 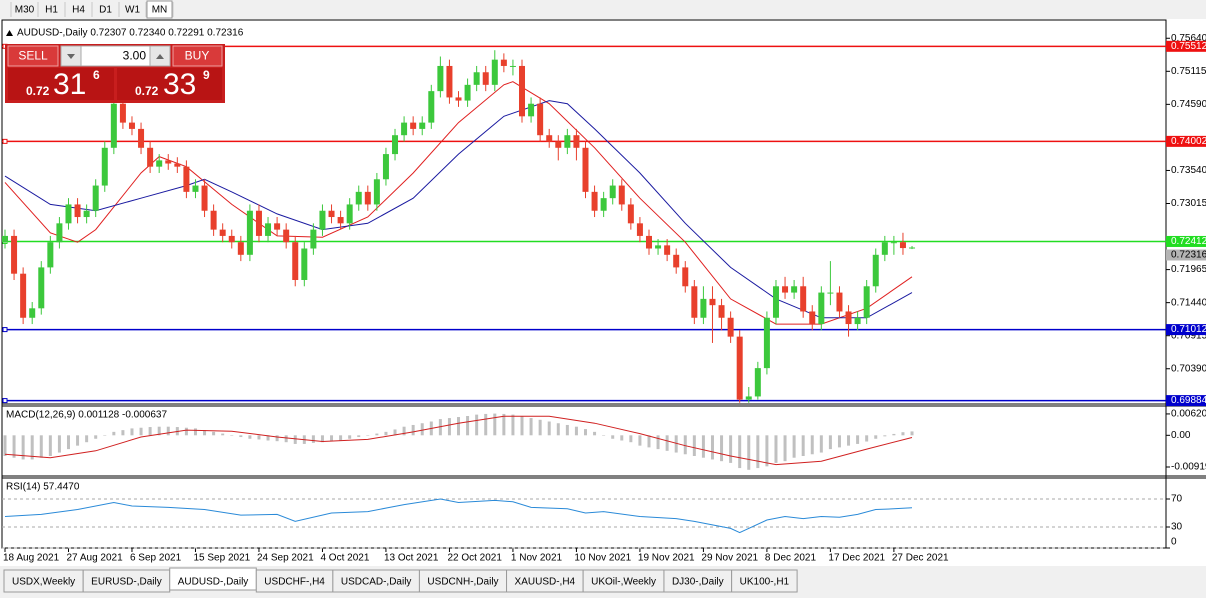 What do you see at coordinates (96, 75) in the screenshot?
I see `bid-small: 6` at bounding box center [96, 75].